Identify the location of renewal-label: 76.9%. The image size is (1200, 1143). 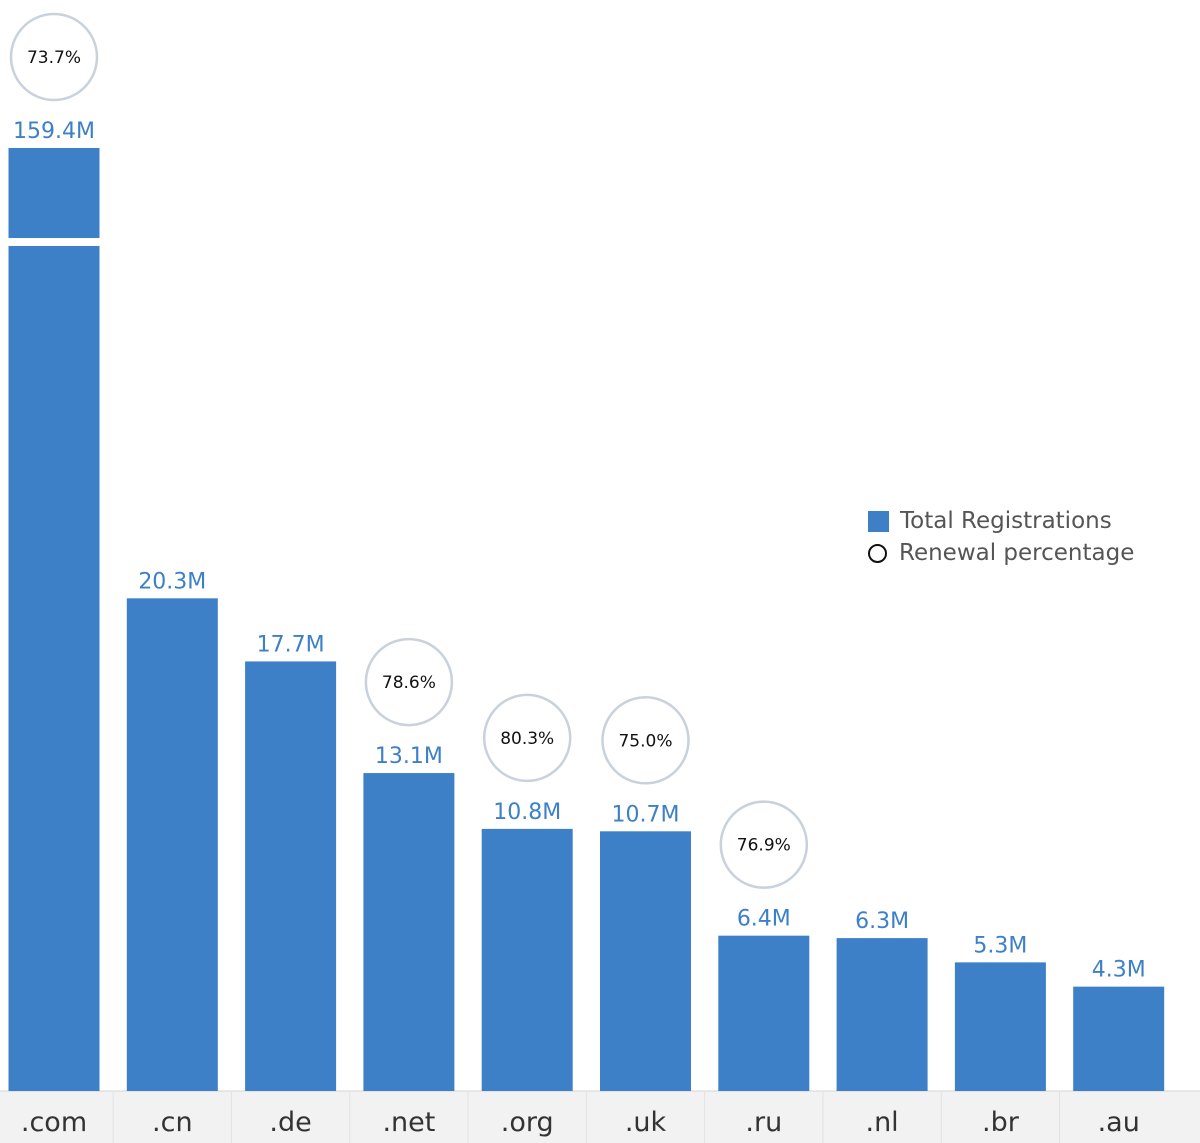
(764, 846).